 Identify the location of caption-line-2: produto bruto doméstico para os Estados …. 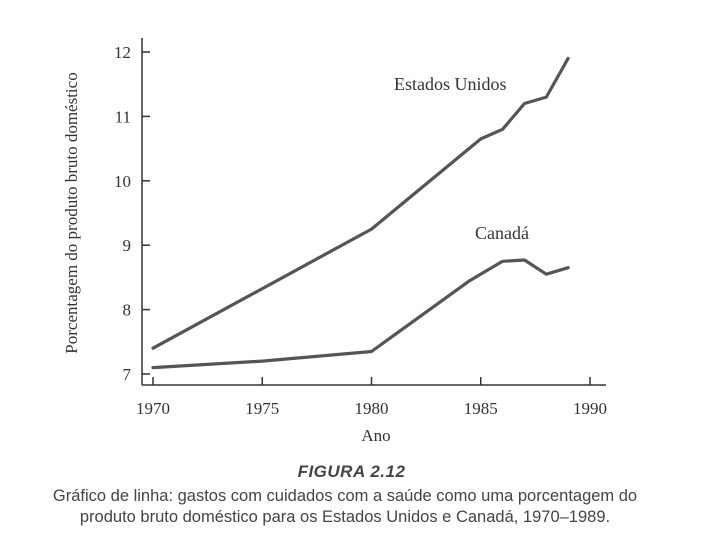
(345, 517).